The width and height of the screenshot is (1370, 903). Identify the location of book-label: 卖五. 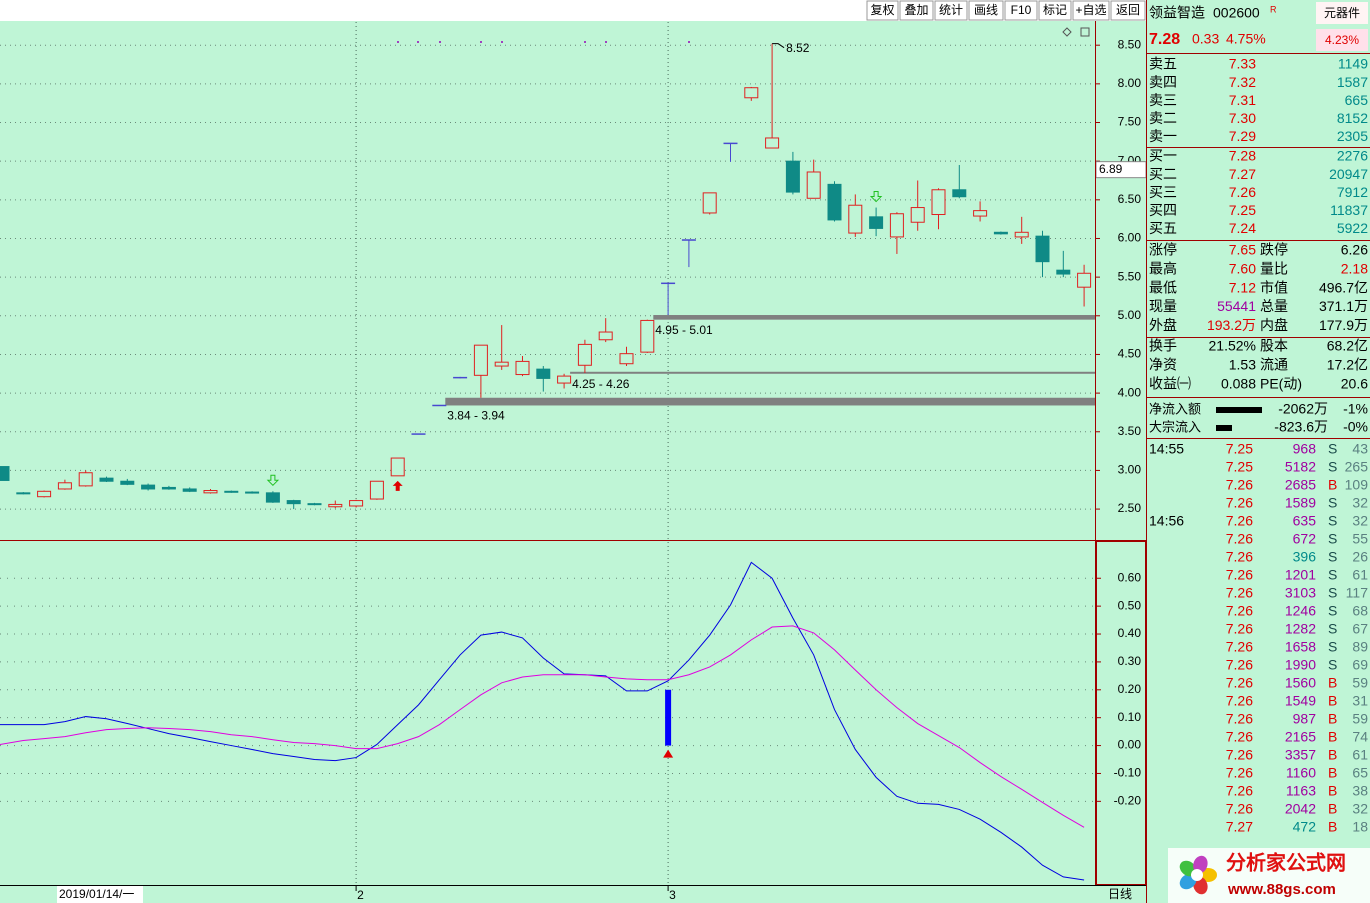
(1163, 64).